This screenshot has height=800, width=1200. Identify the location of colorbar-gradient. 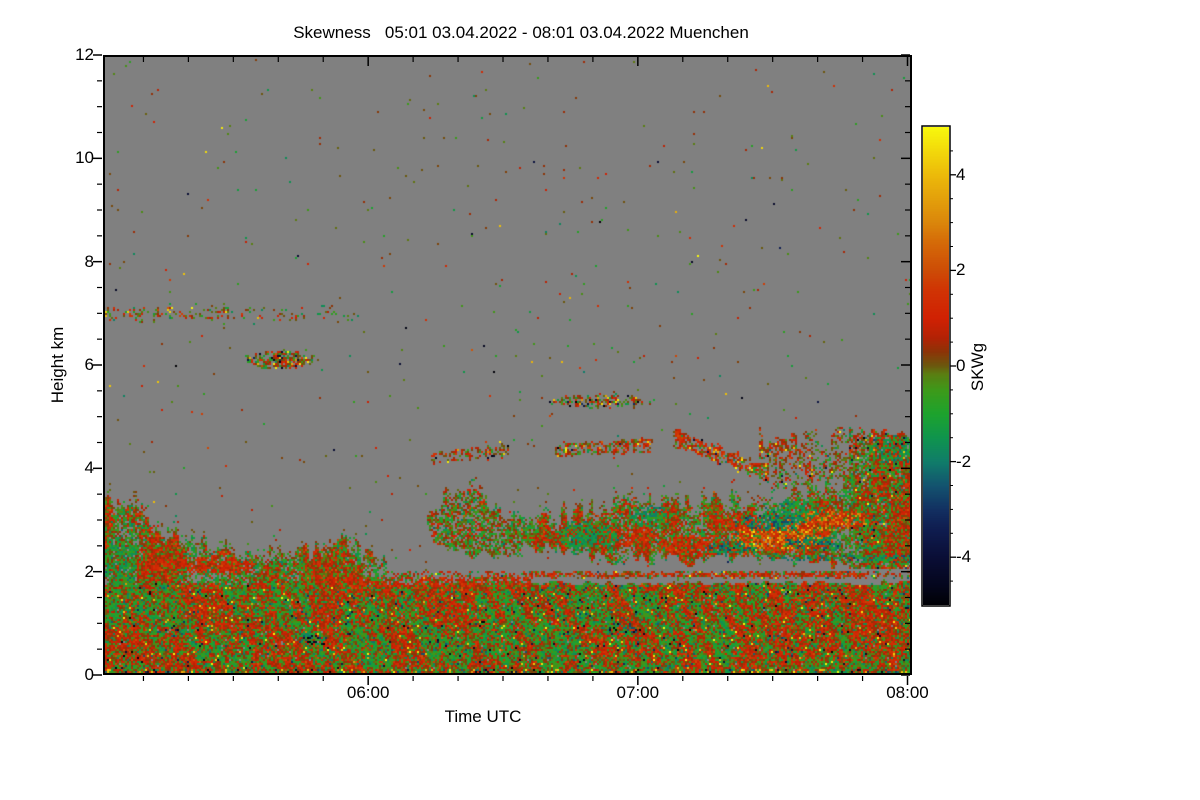
(936, 366).